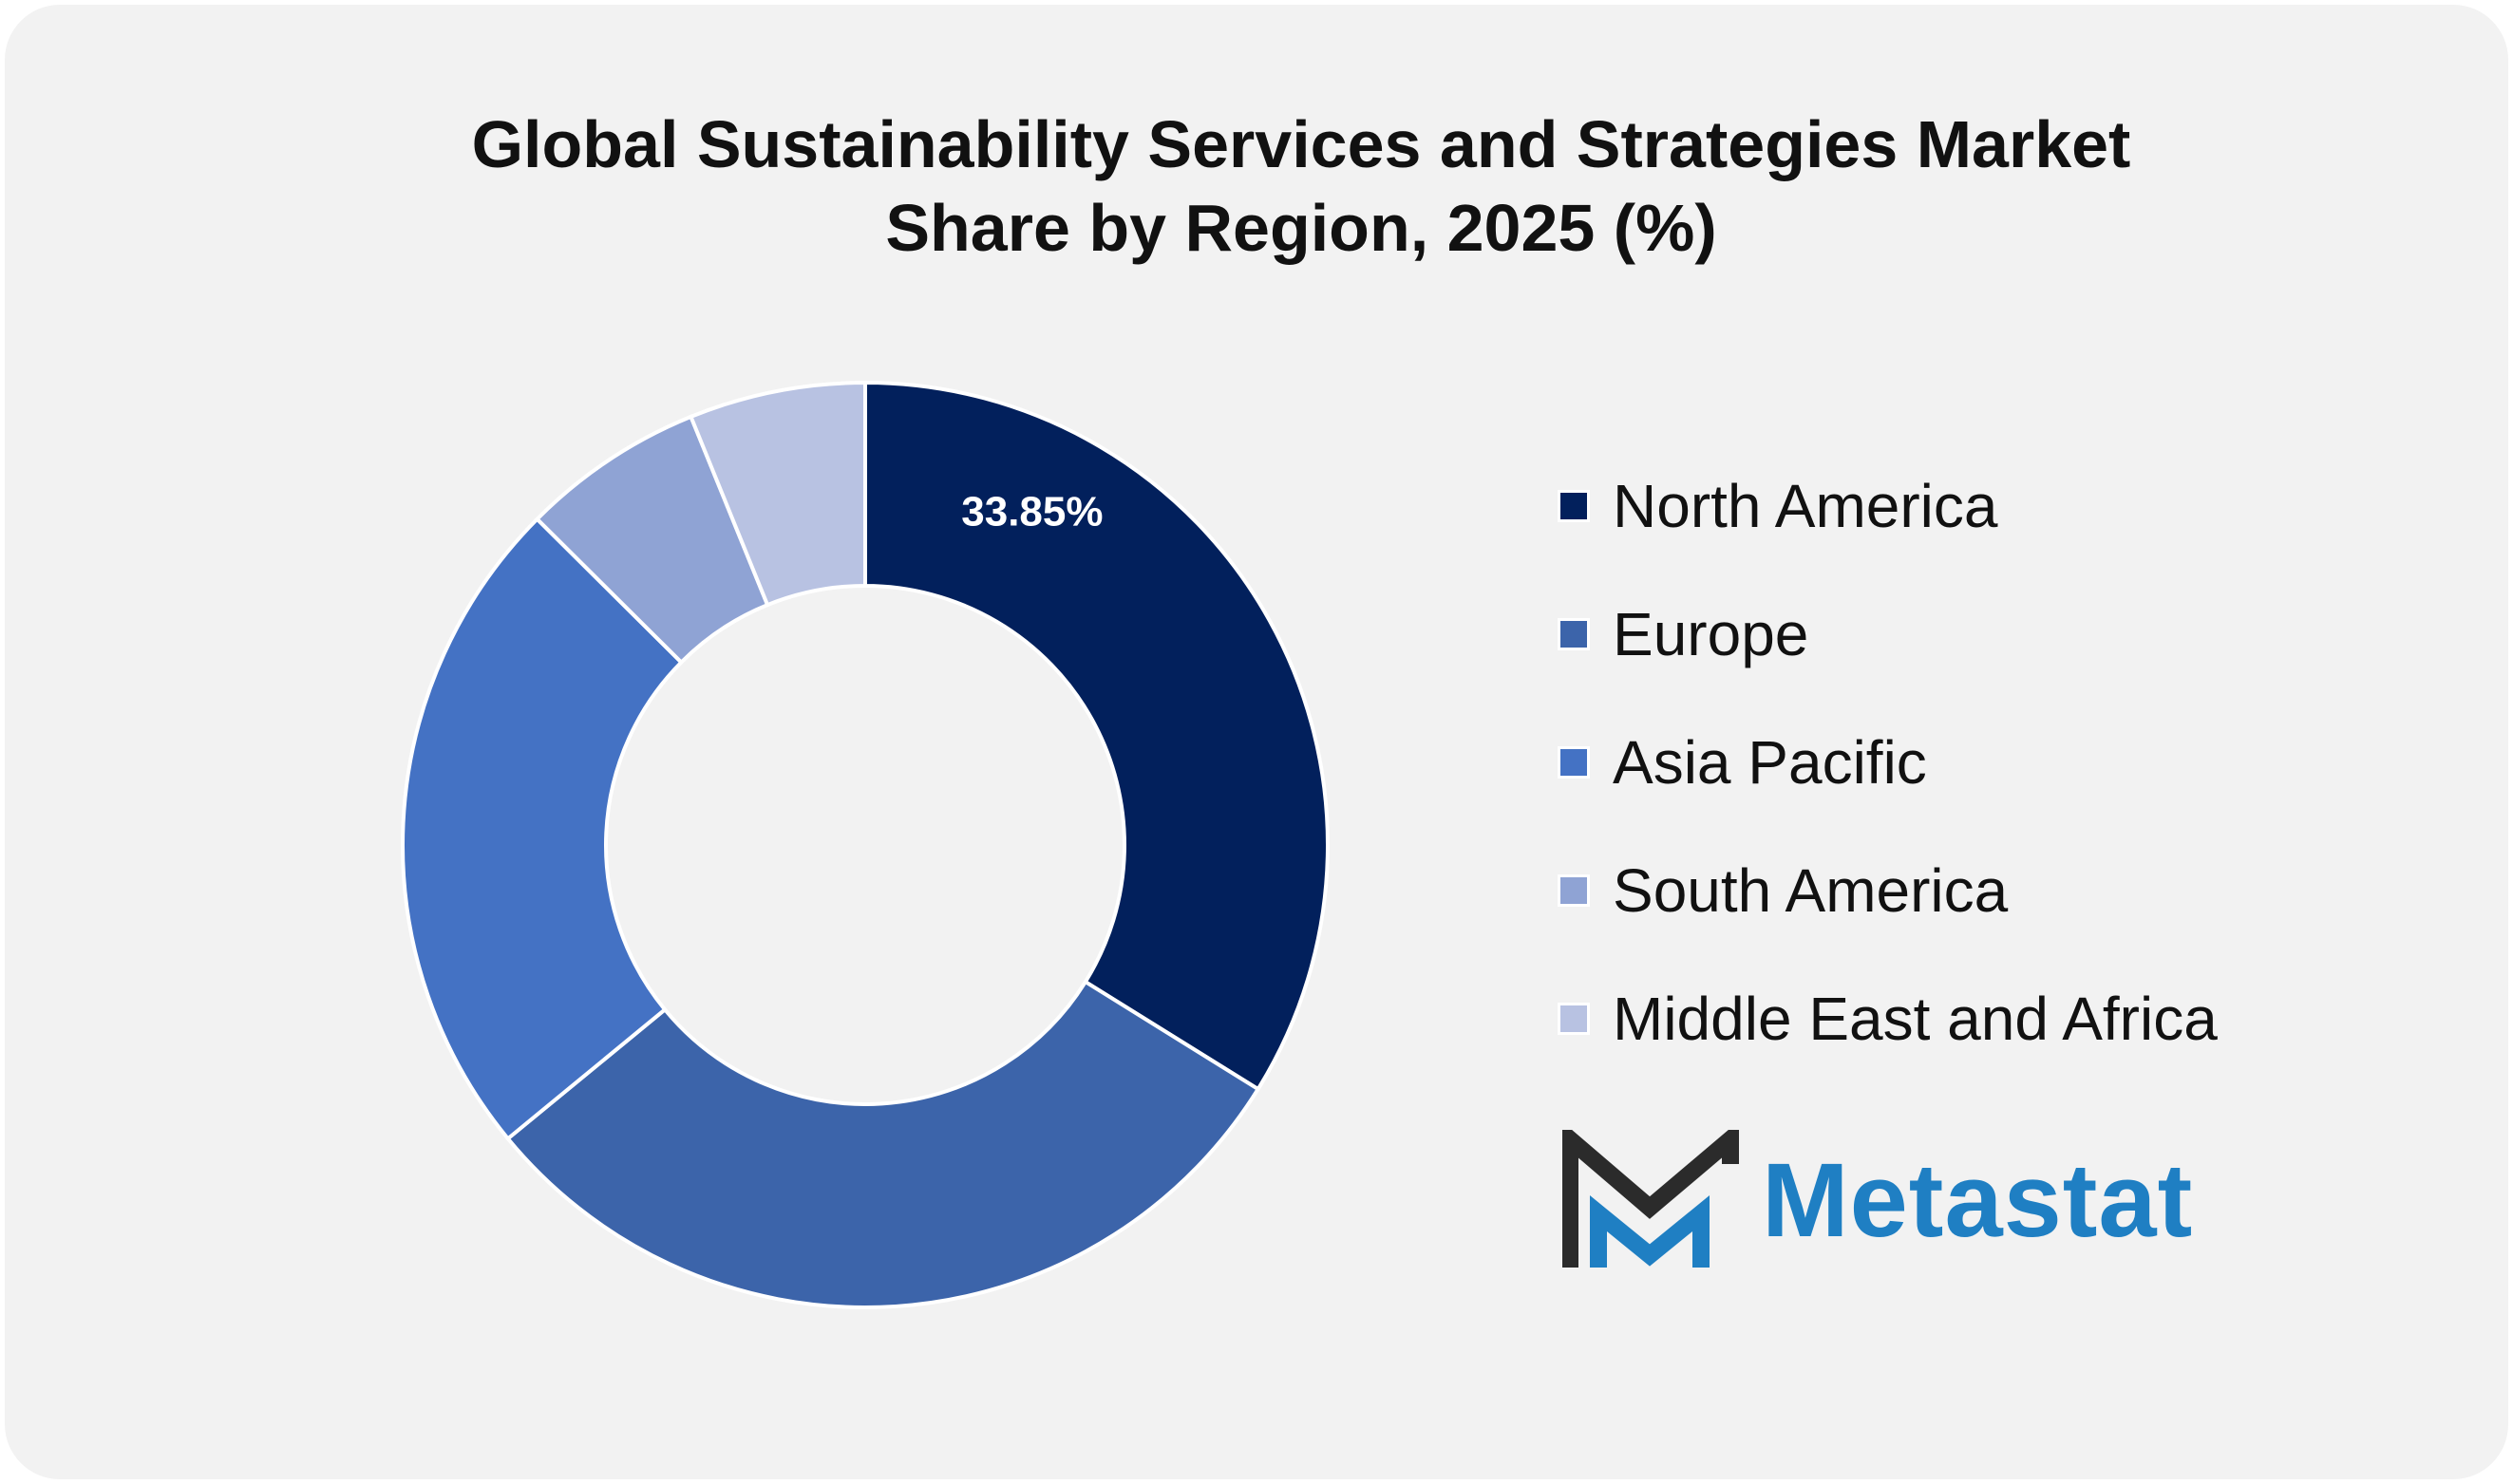 This screenshot has height=1484, width=2513. Describe the element at coordinates (1978, 1200) in the screenshot. I see `metastat-logo-text: Metastat` at that location.